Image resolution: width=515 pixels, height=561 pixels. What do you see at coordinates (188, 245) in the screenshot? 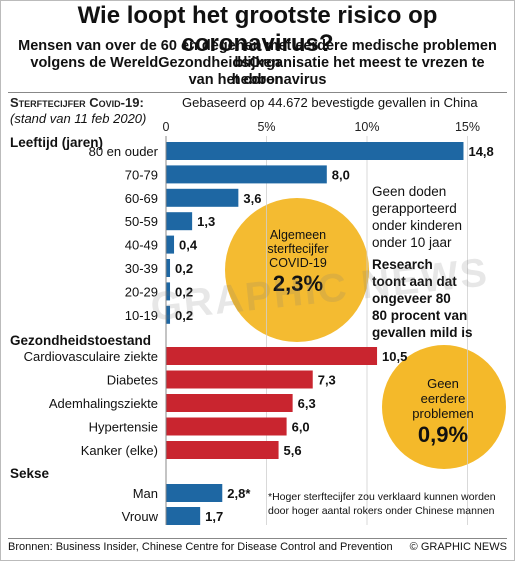
I see `bar-value-label: 0,4` at bounding box center [188, 245].